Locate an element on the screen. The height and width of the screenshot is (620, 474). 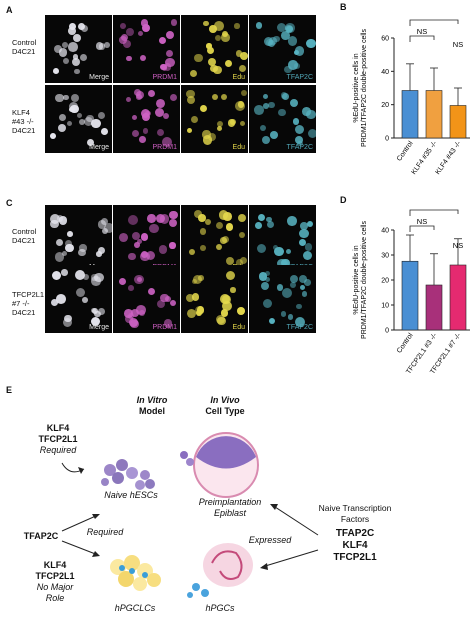
panel-letter-e: E is located at coordinates (9, 390).